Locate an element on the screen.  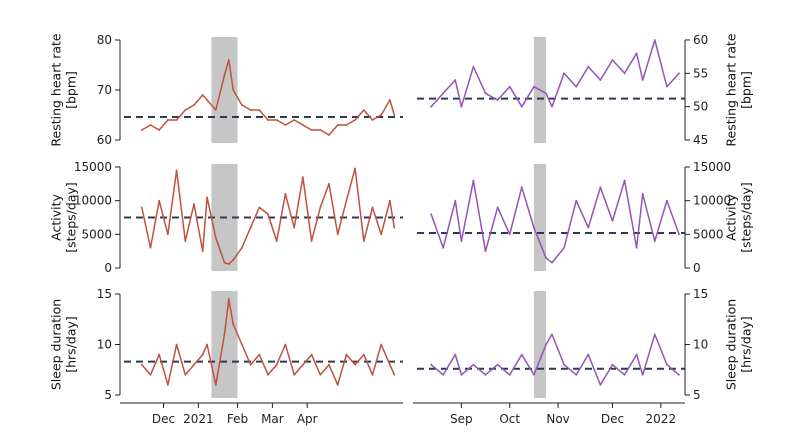
panel-left-top-ytick-label: 80 is located at coordinates (104, 40).